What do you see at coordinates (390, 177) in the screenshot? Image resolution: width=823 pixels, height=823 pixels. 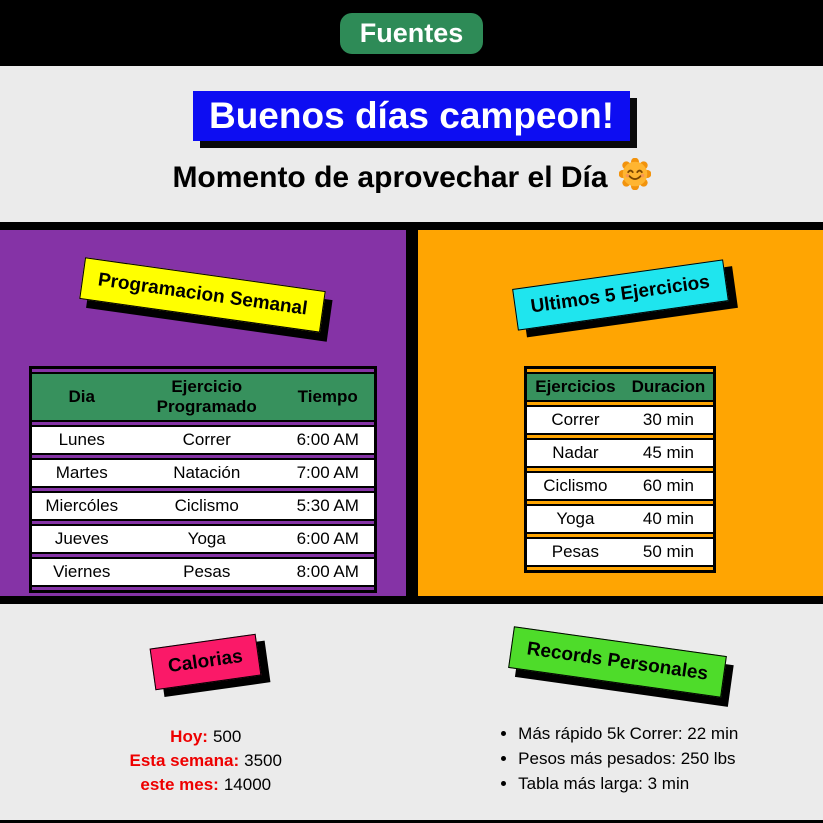 I see `greeting-subtitle-text: Momento de aprovechar el Día` at bounding box center [390, 177].